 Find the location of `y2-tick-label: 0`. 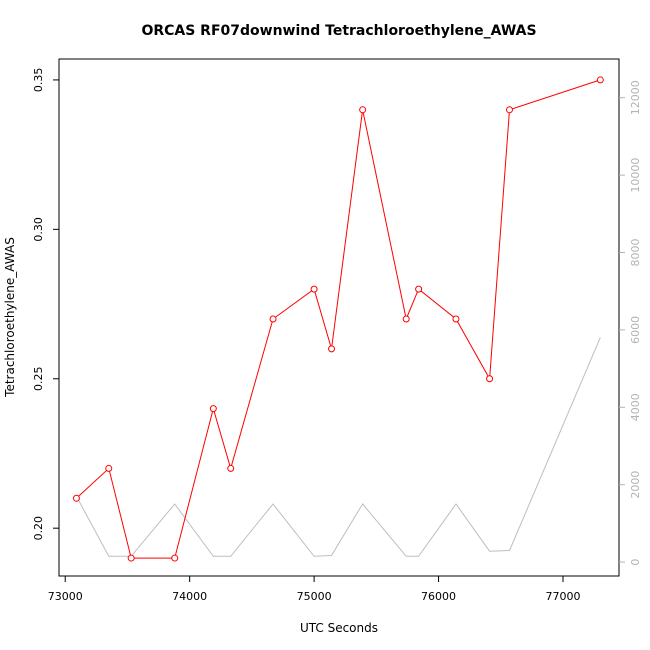

y2-tick-label: 0 is located at coordinates (635, 562).